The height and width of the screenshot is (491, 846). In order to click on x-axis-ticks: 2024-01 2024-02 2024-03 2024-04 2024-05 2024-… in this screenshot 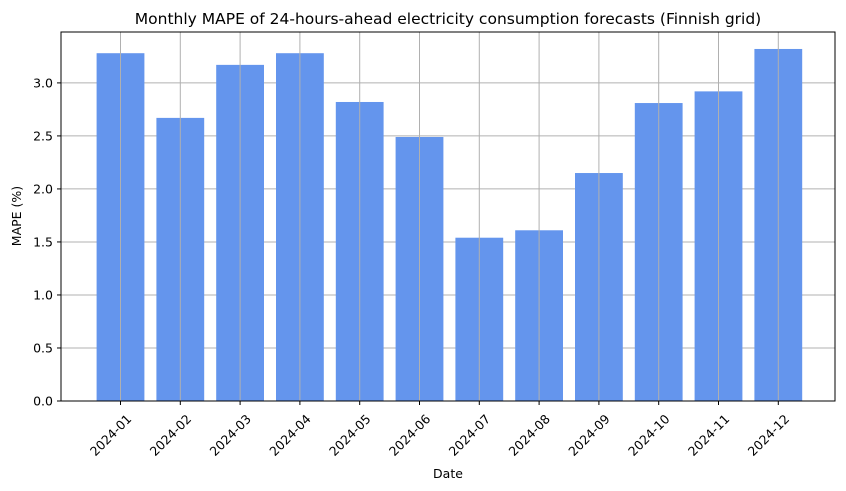, I will do `click(439, 430)`.